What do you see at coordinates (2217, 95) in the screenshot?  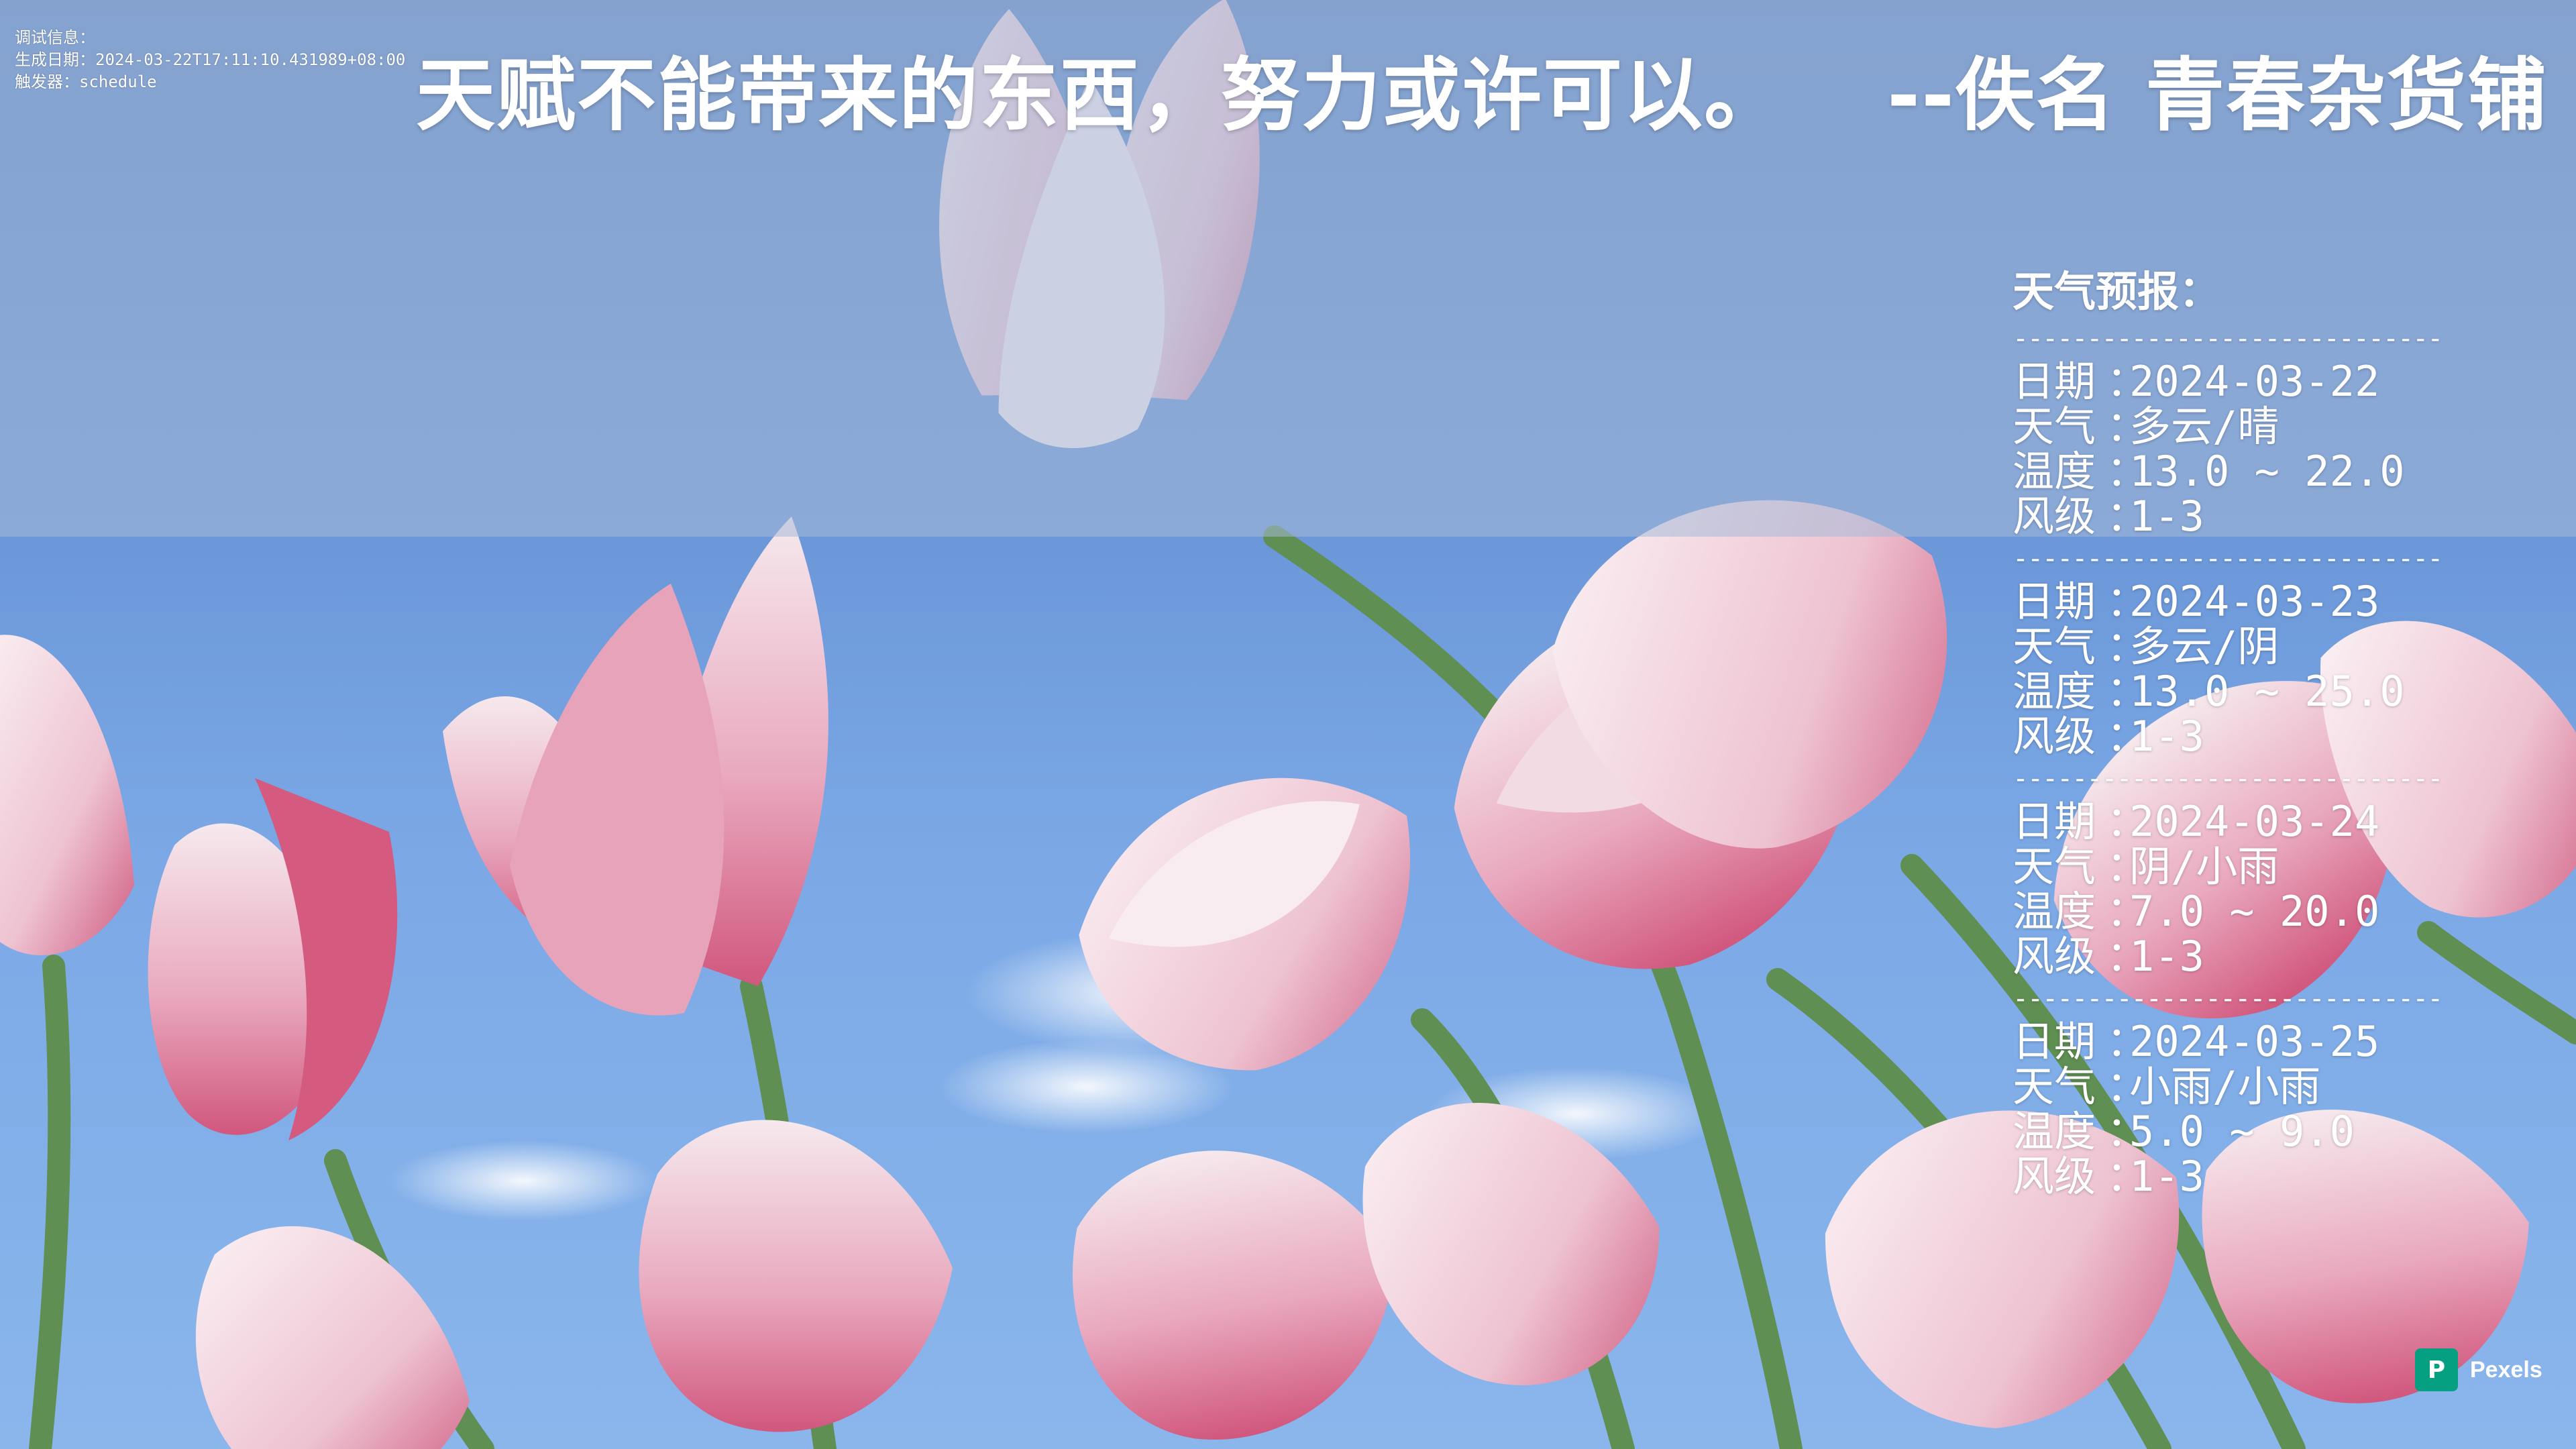 I see `quote-author: --佚名 青春杂货铺` at bounding box center [2217, 95].